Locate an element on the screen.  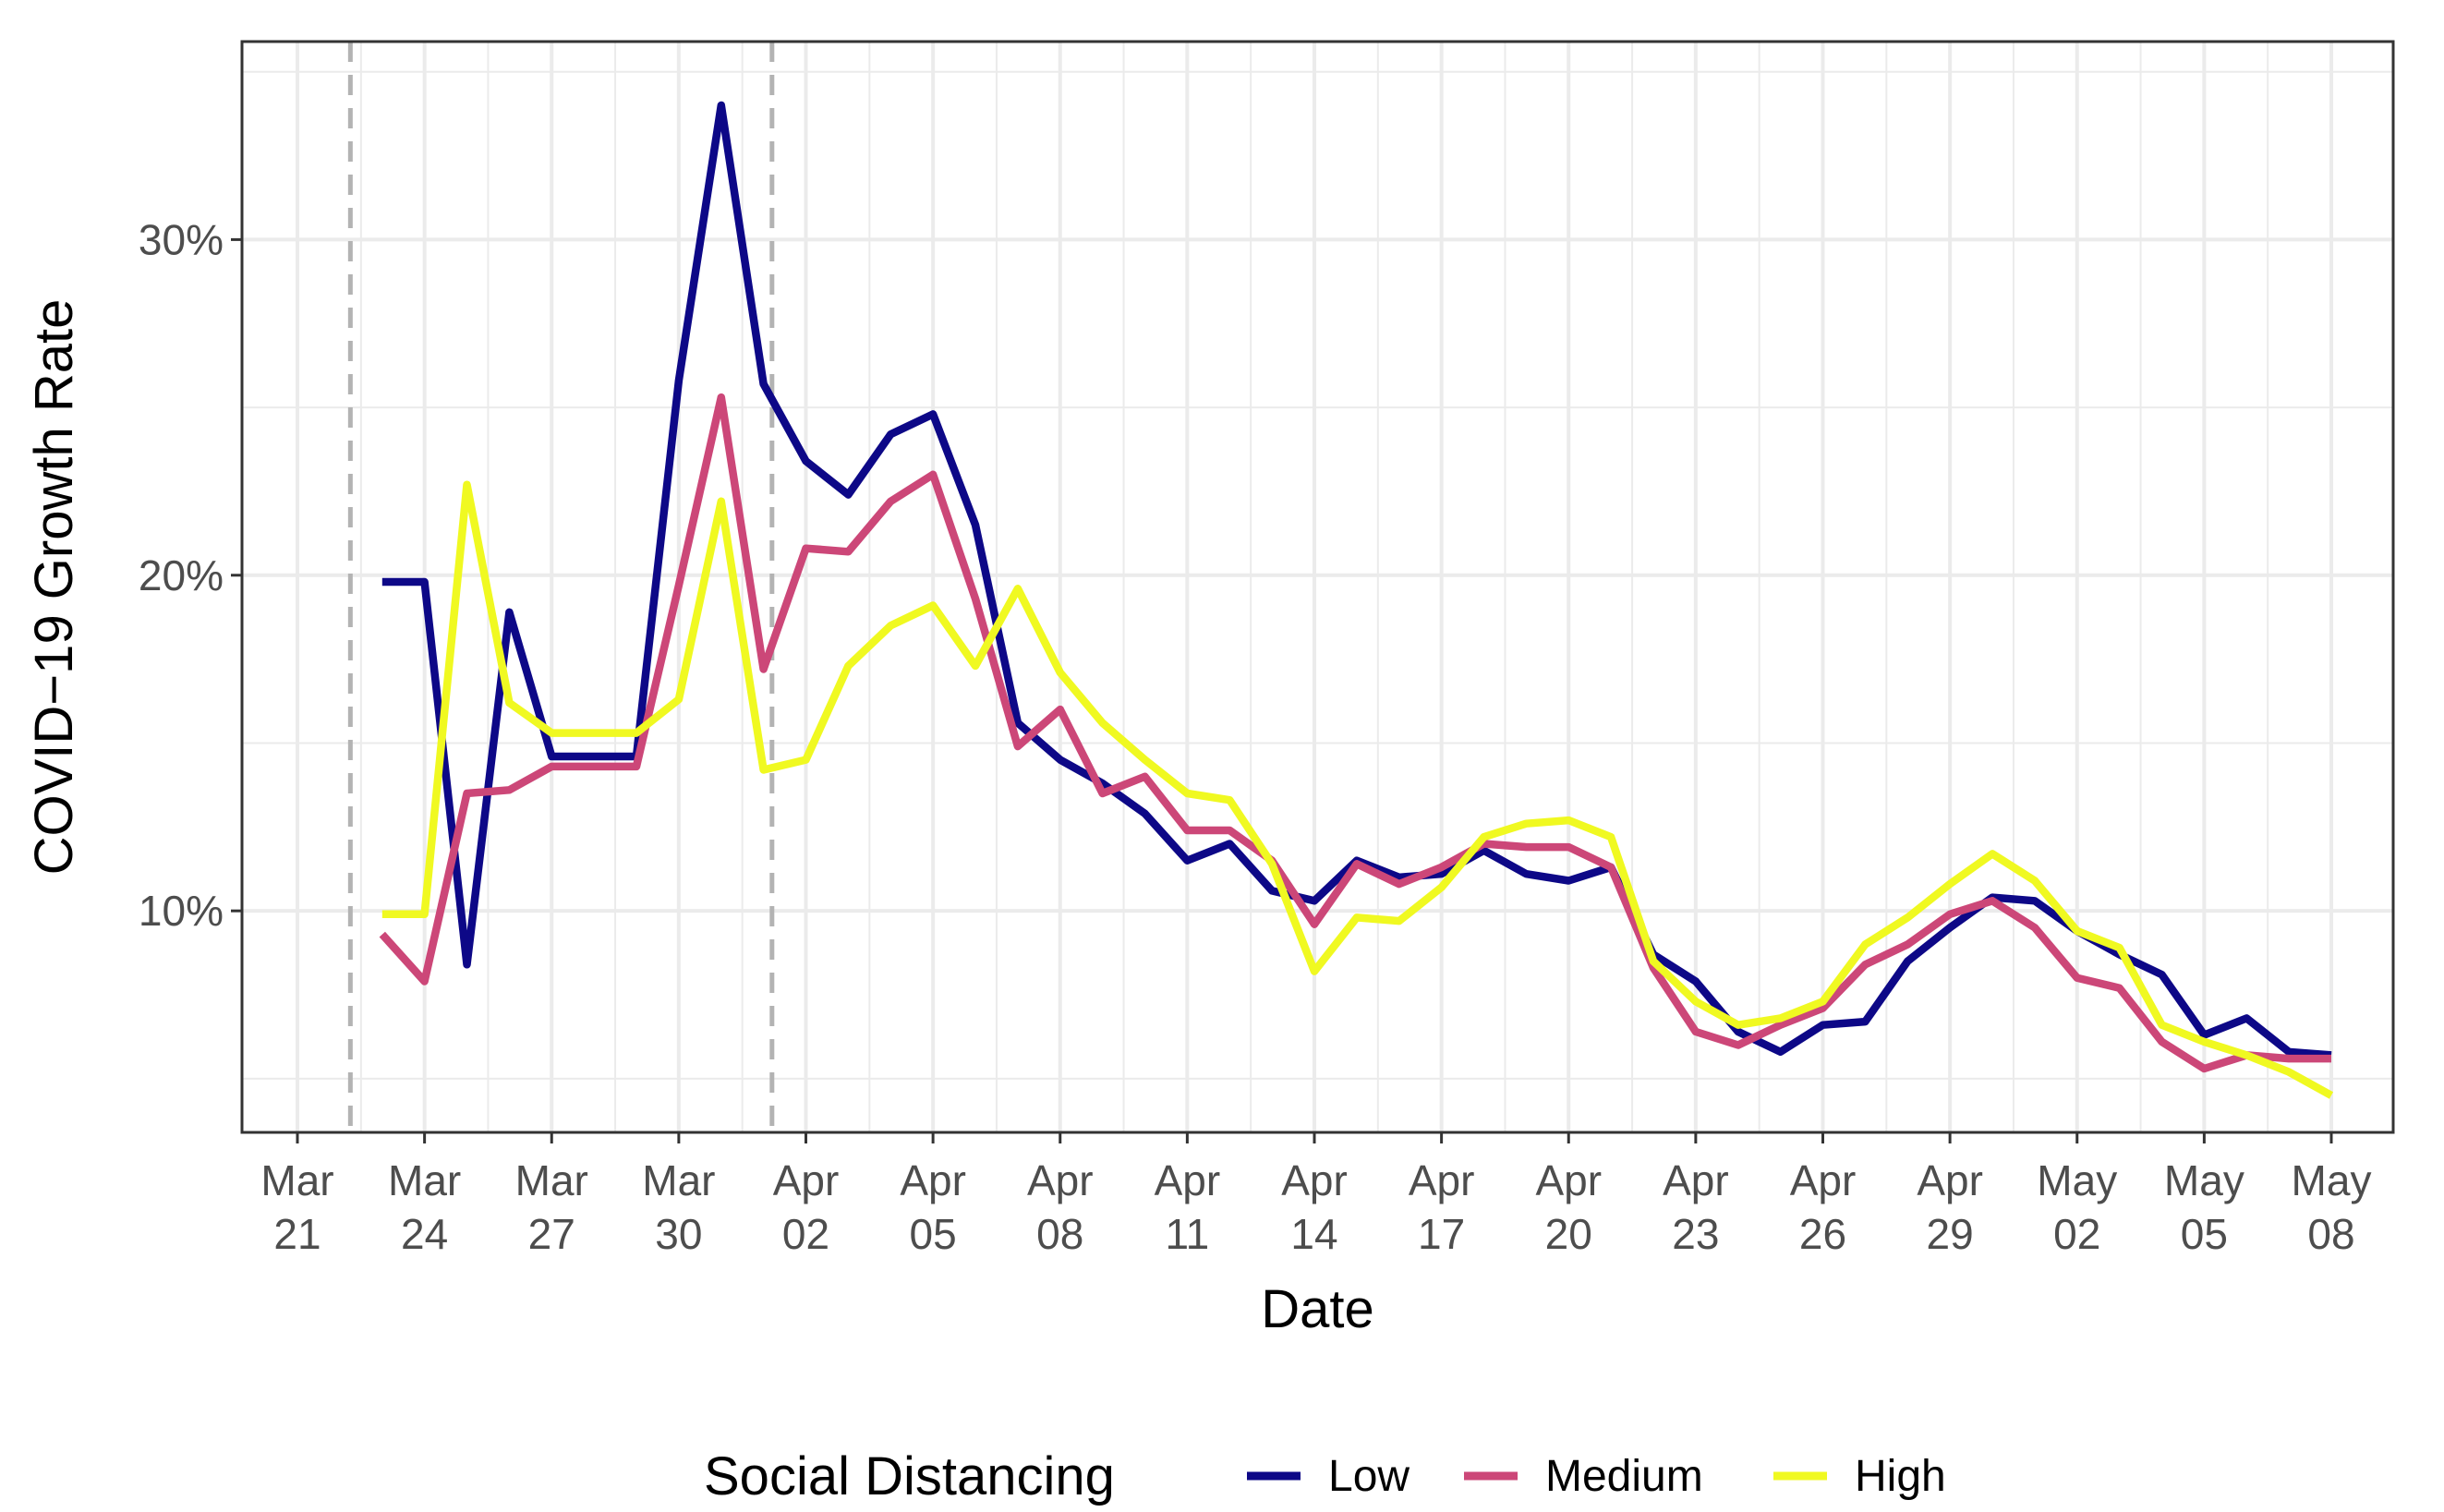
y-axis-title: COVID−19 Growth Rate is located at coordinates (54, 587).